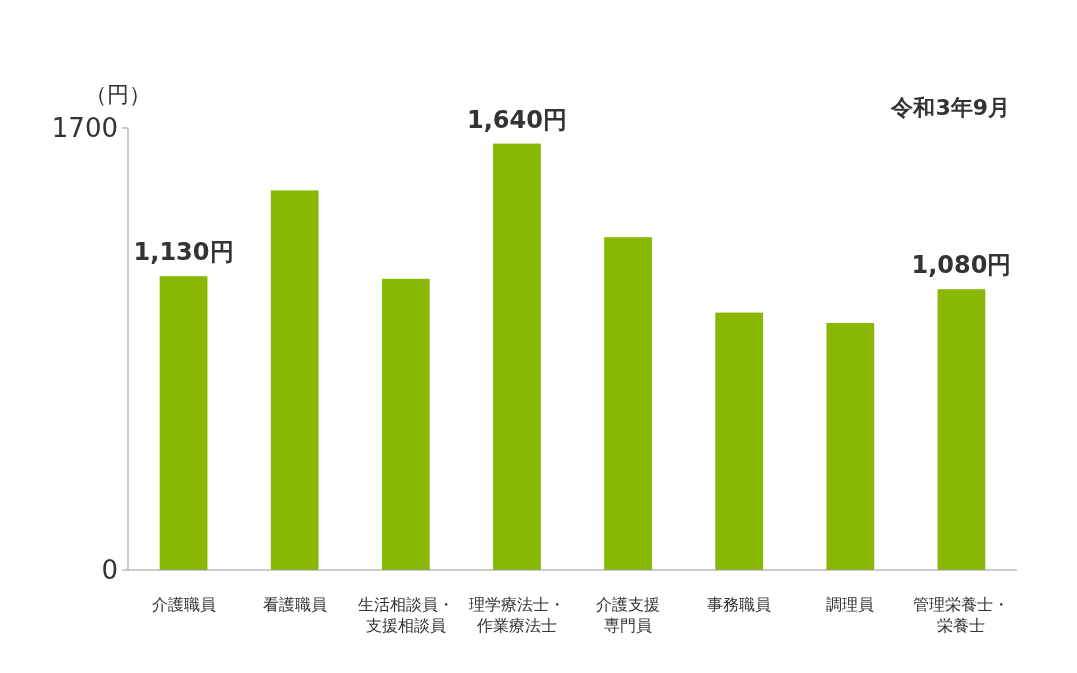  I want to click on x-tick-label: 生活相談員・支援相談員, so click(405, 615).